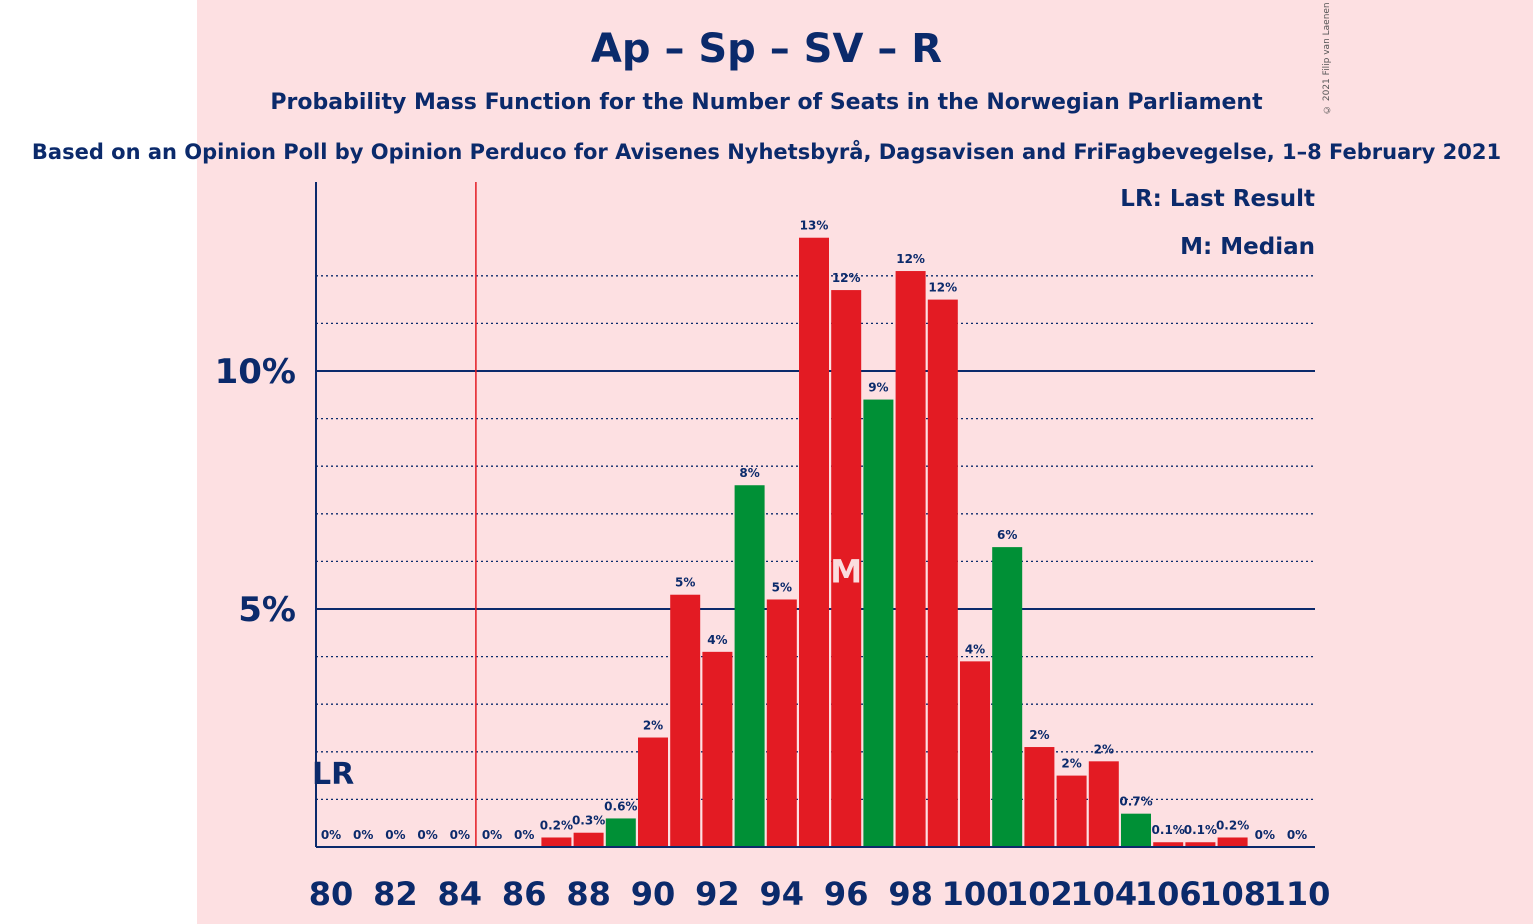  What do you see at coordinates (766, 49) in the screenshot?
I see `chart-title: Ap – Sp – SV – R` at bounding box center [766, 49].